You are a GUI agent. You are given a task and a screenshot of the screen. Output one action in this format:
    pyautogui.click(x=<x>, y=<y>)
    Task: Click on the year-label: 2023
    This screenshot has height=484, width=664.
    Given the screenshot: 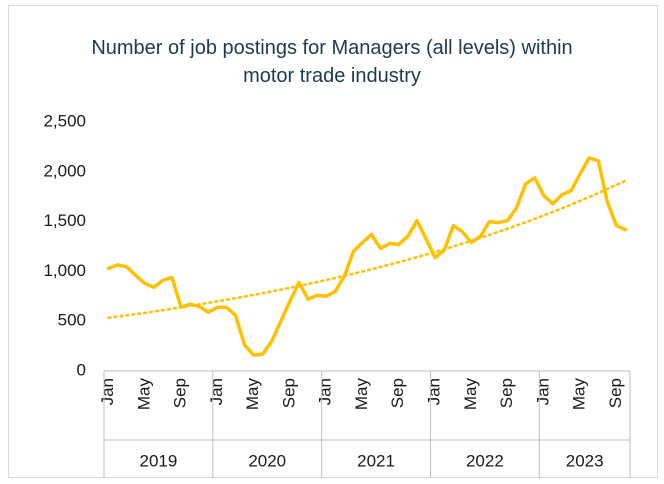 What is the action you would take?
    pyautogui.click(x=585, y=460)
    